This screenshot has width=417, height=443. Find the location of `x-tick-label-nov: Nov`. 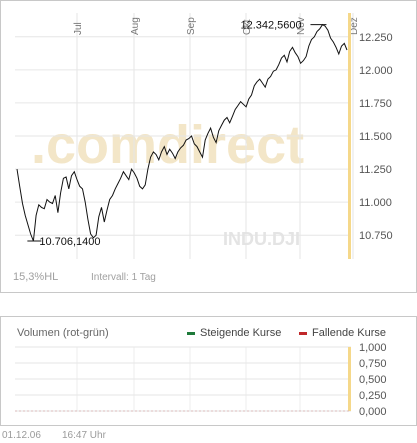

x-tick-label-nov: Nov is located at coordinates (301, 26).